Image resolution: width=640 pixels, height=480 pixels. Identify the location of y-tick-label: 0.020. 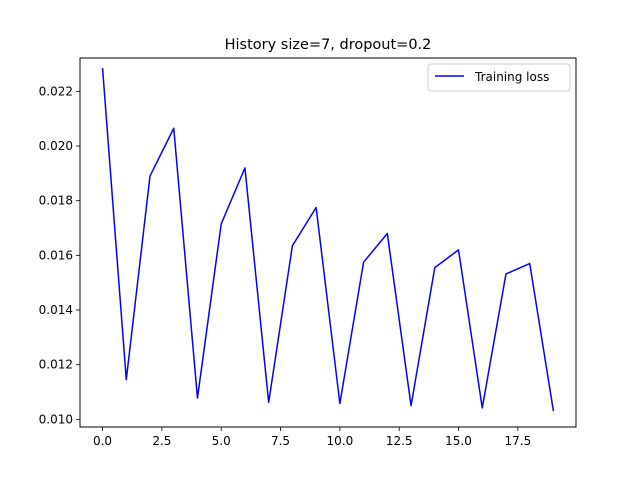
(56, 146).